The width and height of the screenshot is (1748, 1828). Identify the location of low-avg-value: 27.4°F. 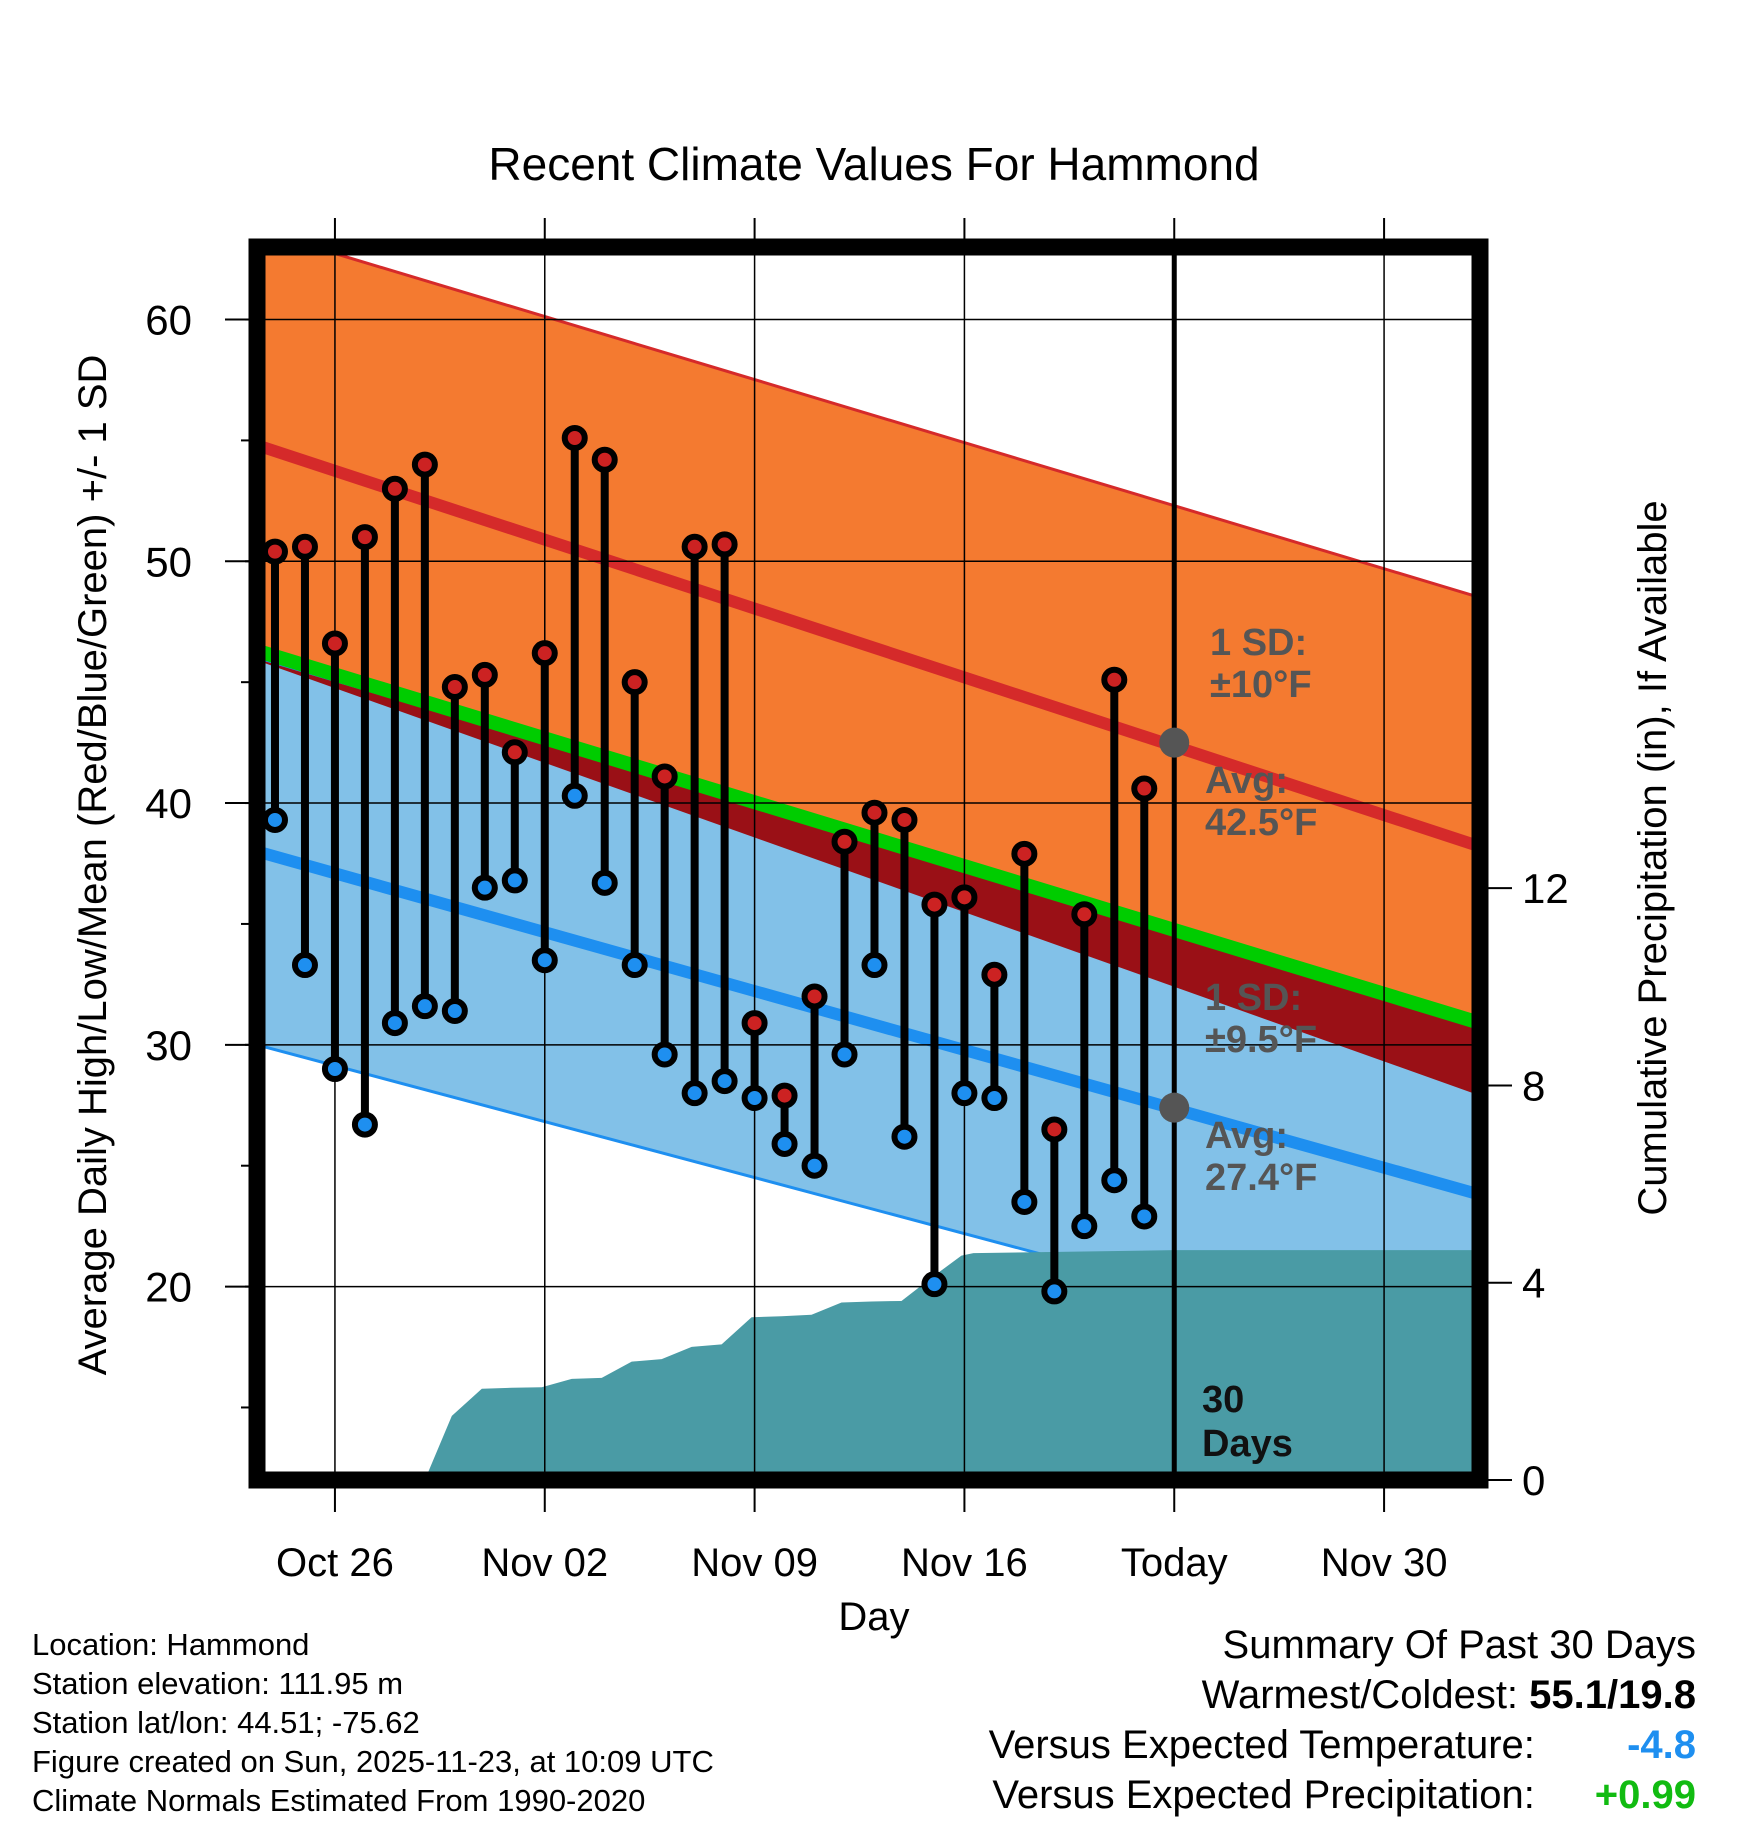
(1261, 1178).